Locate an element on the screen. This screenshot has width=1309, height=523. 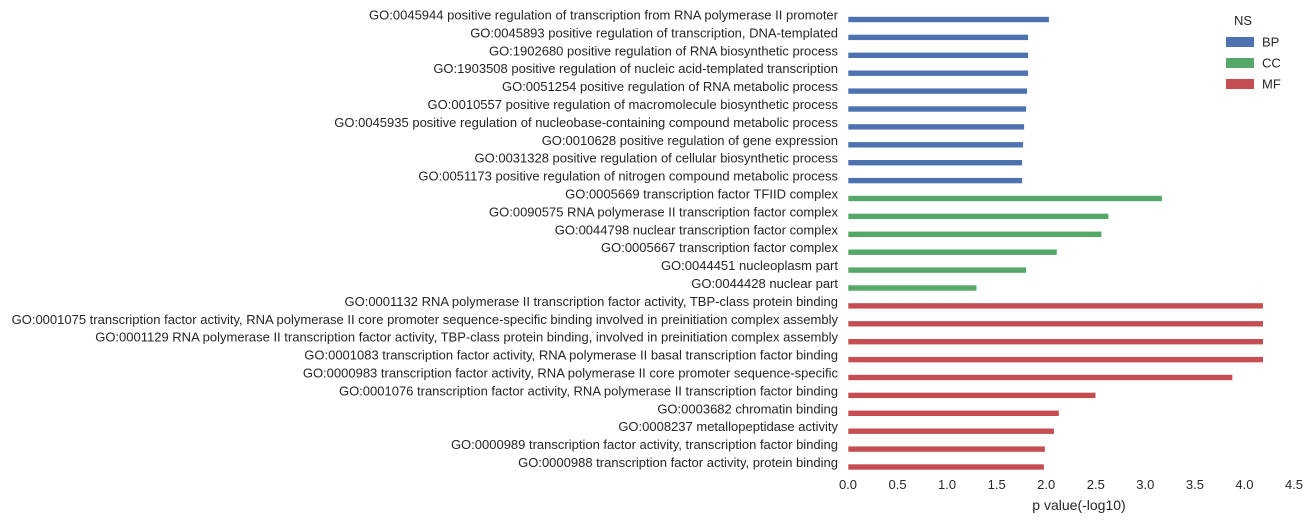
x-tick-label: 2.5 is located at coordinates (1096, 484).